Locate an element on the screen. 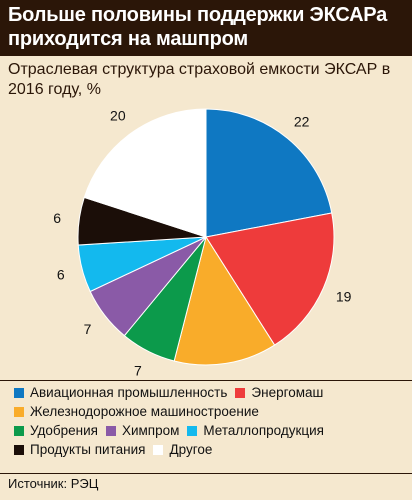  legend-top-divider is located at coordinates (206, 380).